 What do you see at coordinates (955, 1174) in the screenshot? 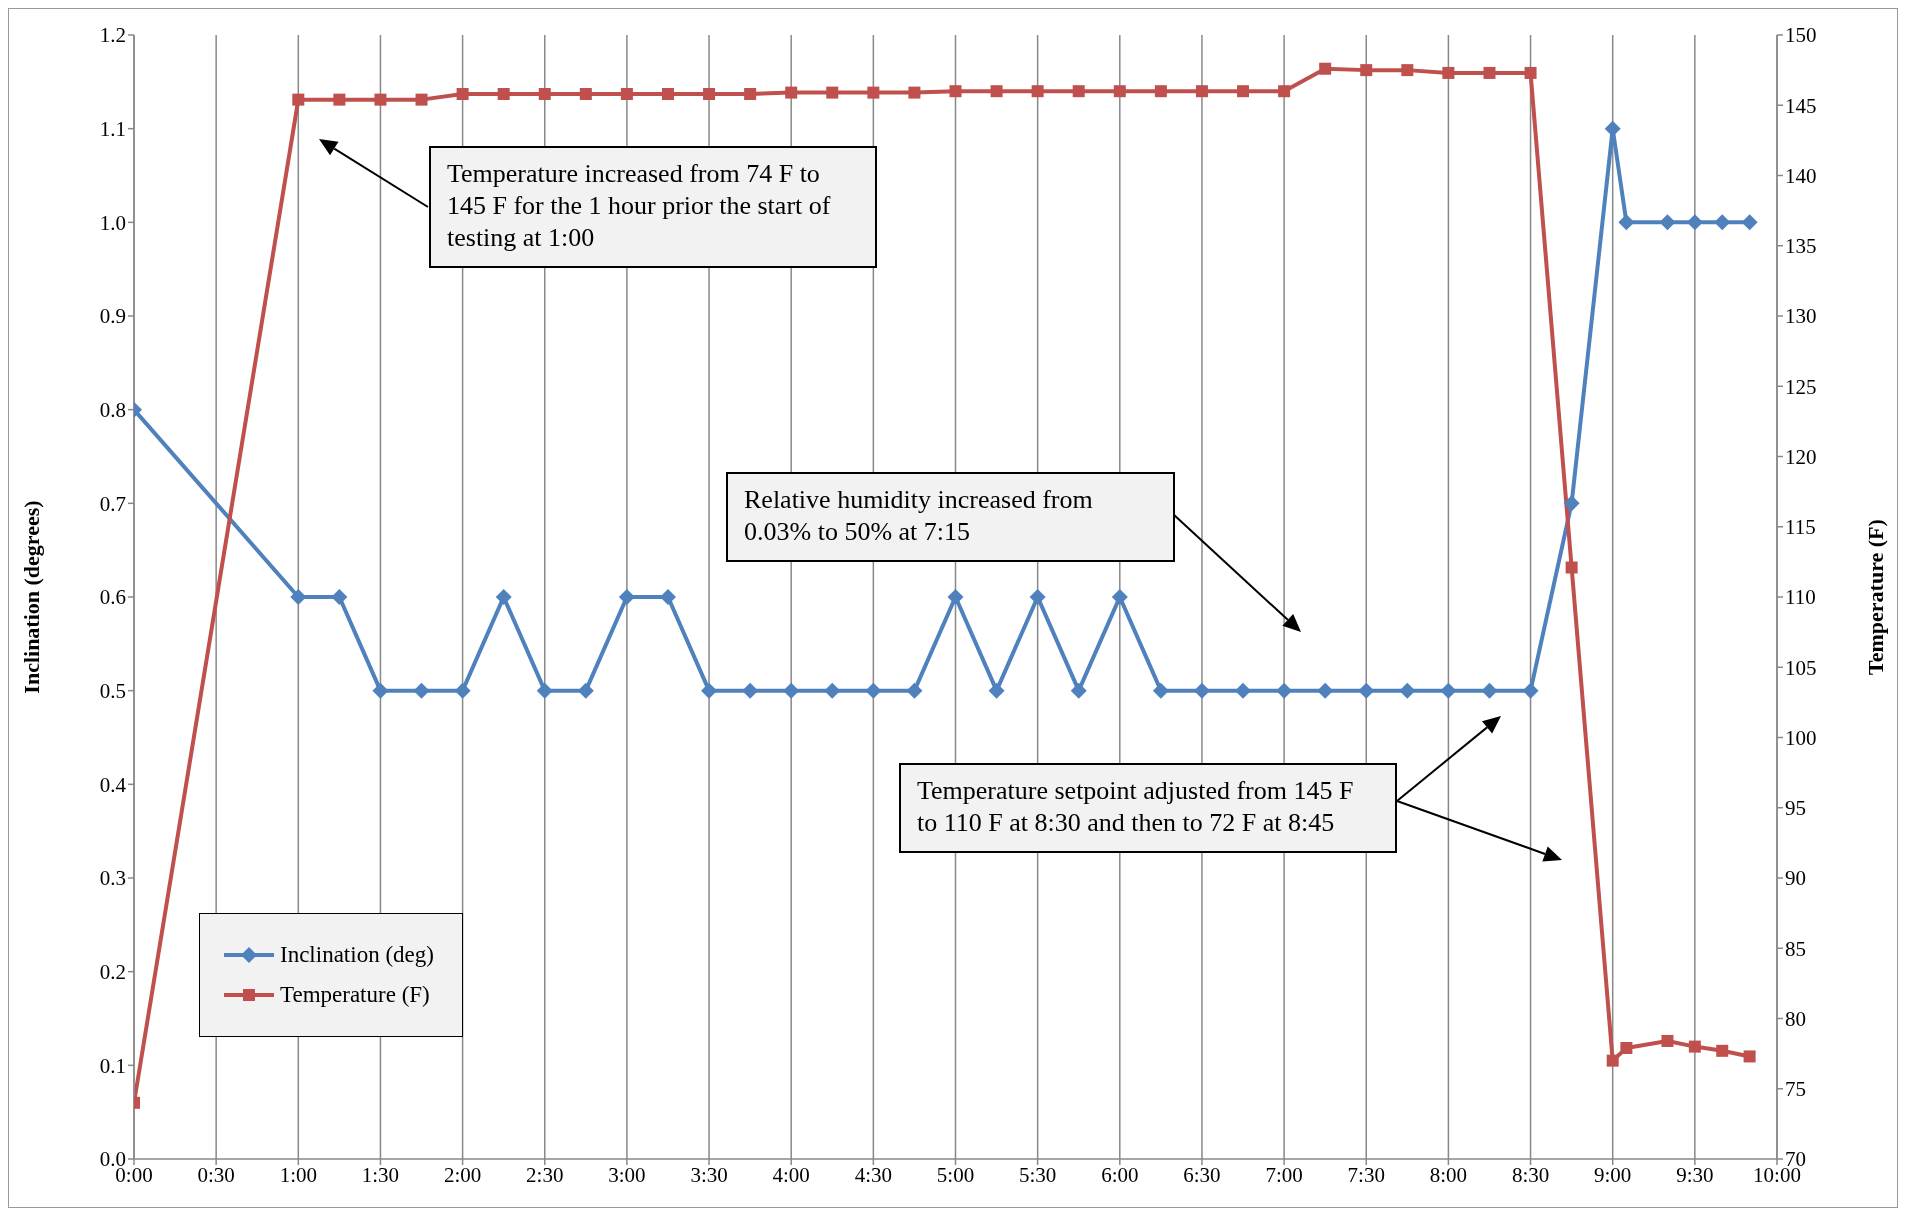
I see `x-tick-label: 5:00` at bounding box center [955, 1174].